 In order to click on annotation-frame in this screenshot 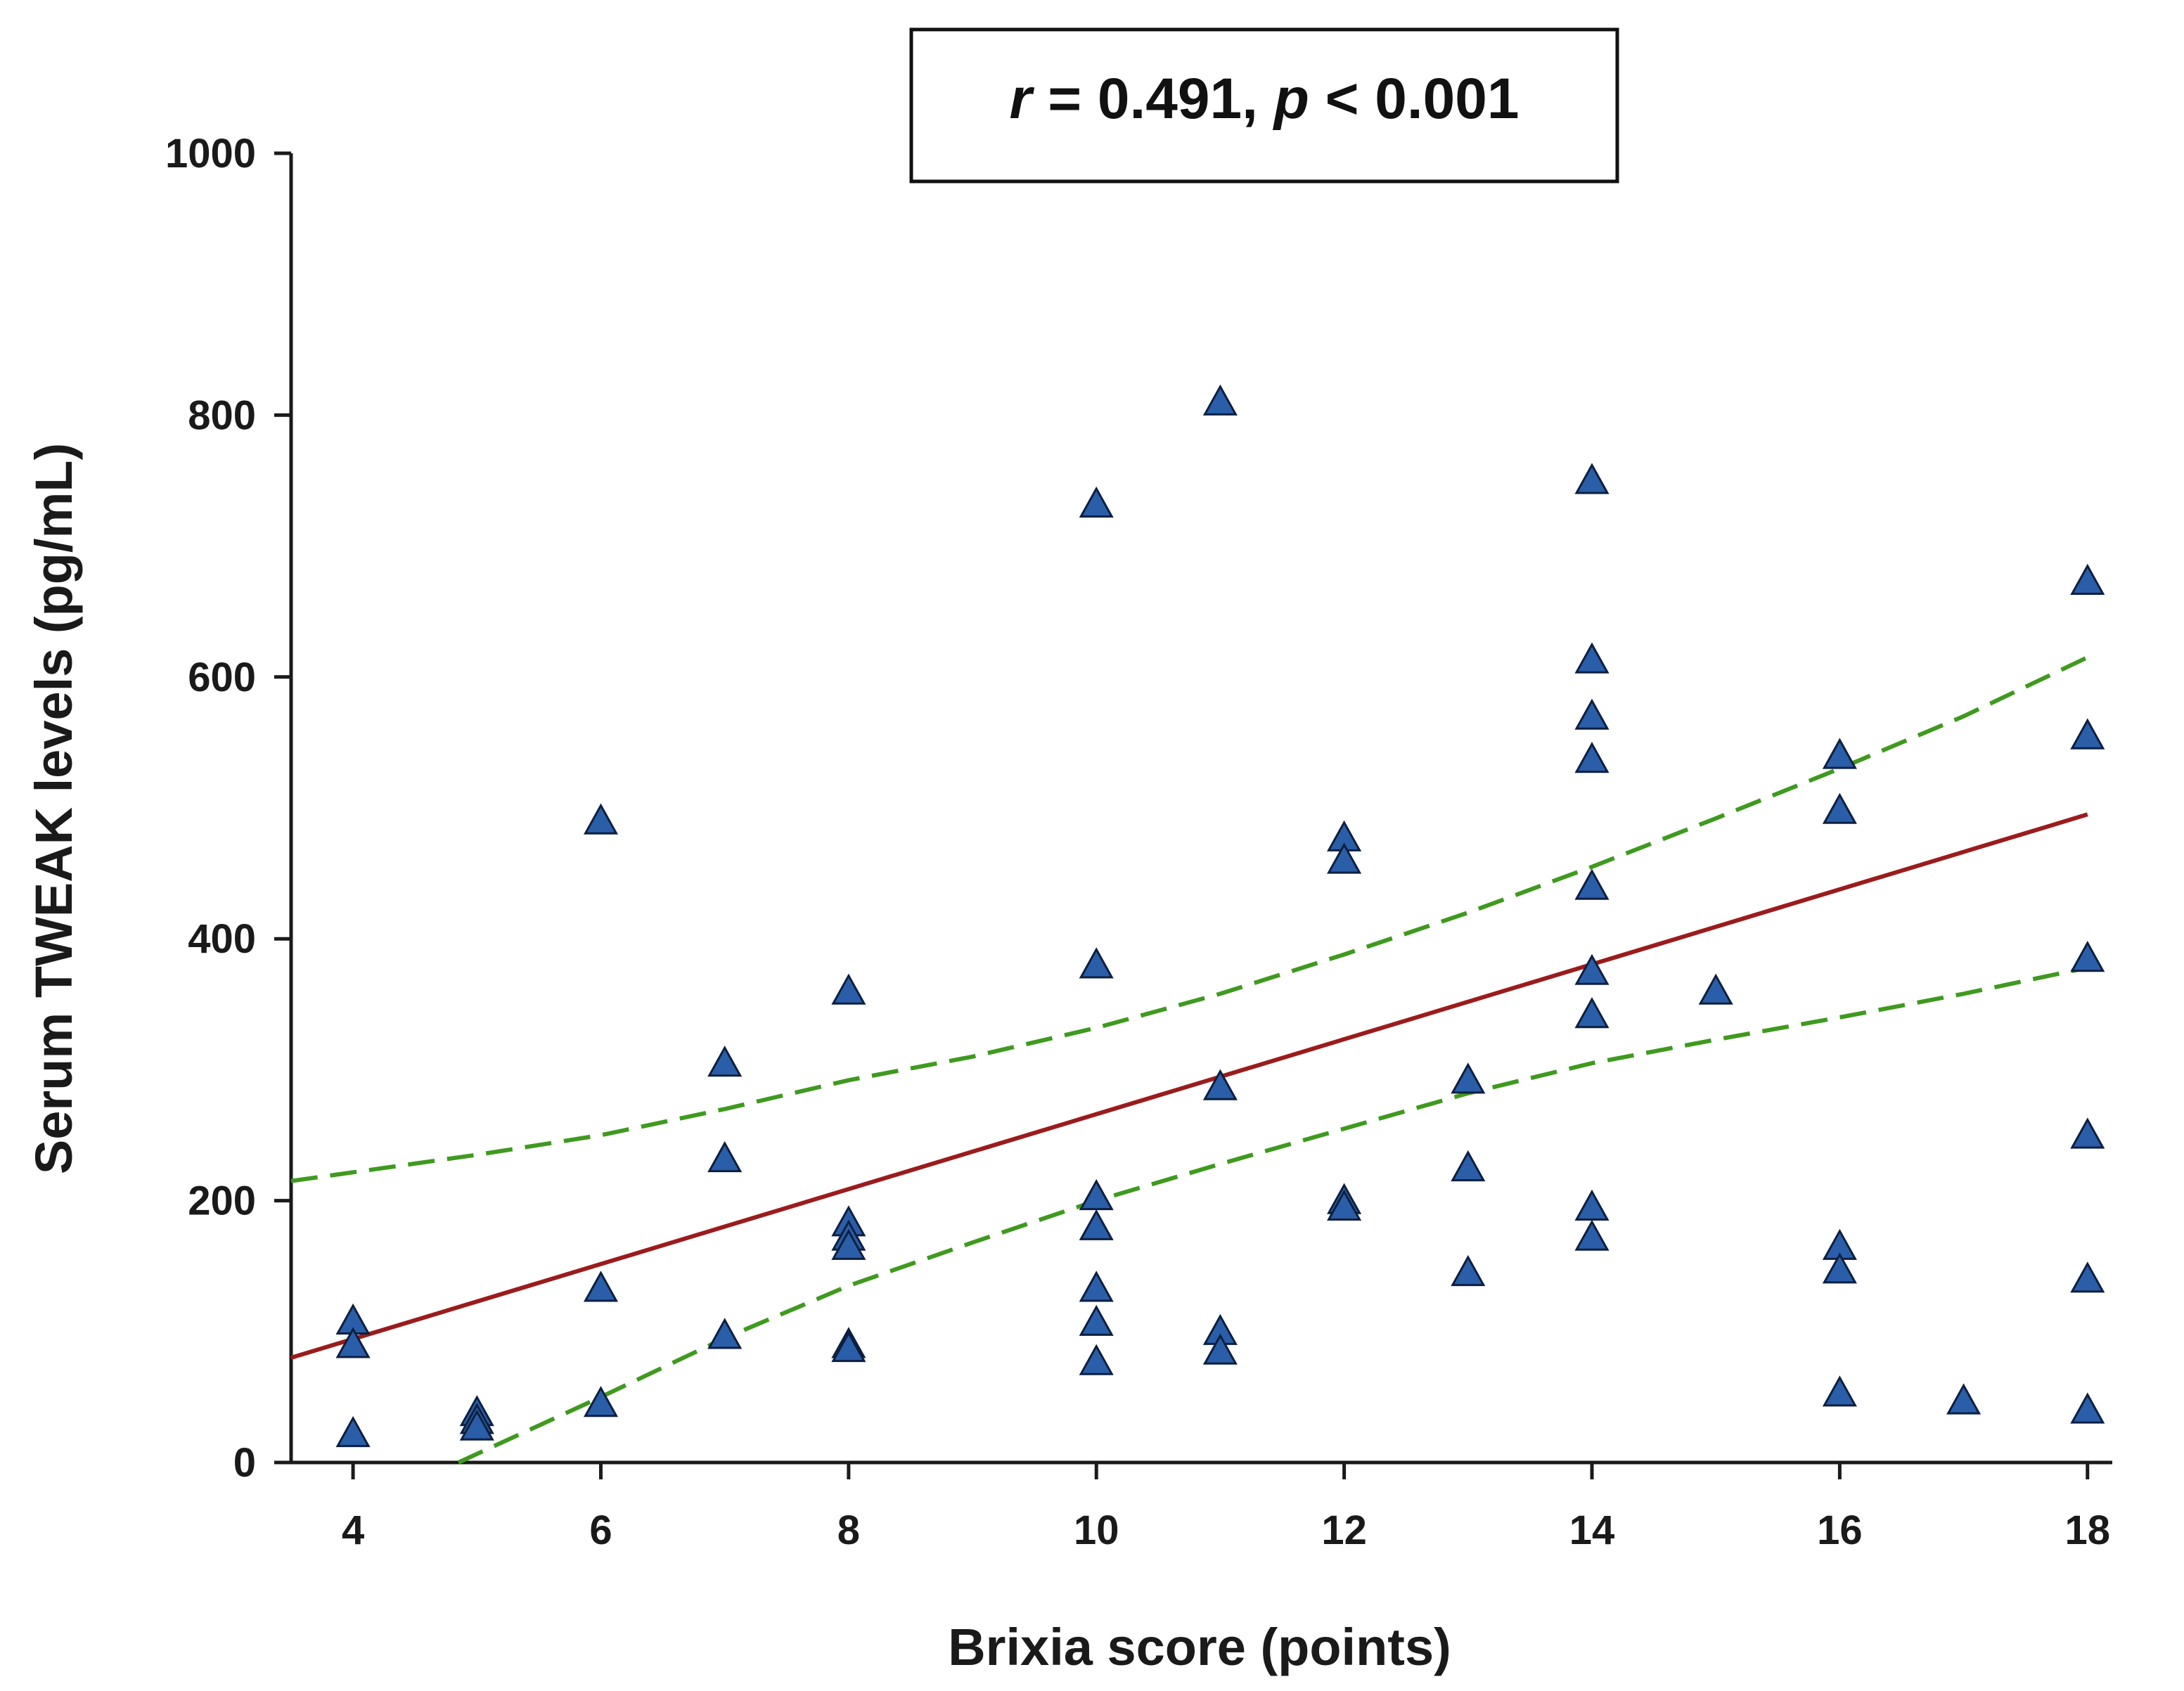, I will do `click(1264, 105)`.